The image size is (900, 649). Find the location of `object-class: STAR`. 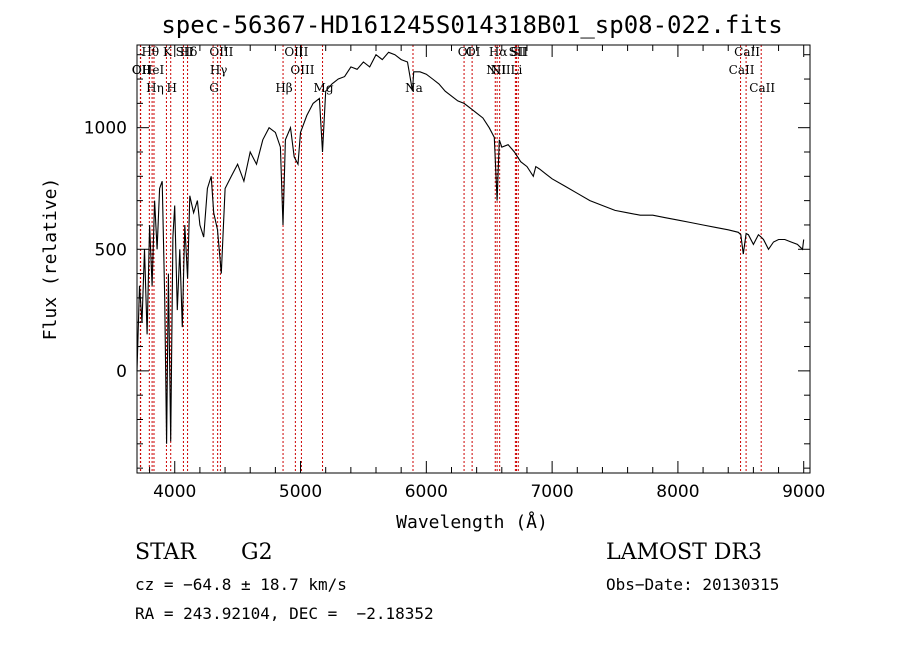

object-class: STAR is located at coordinates (165, 552).